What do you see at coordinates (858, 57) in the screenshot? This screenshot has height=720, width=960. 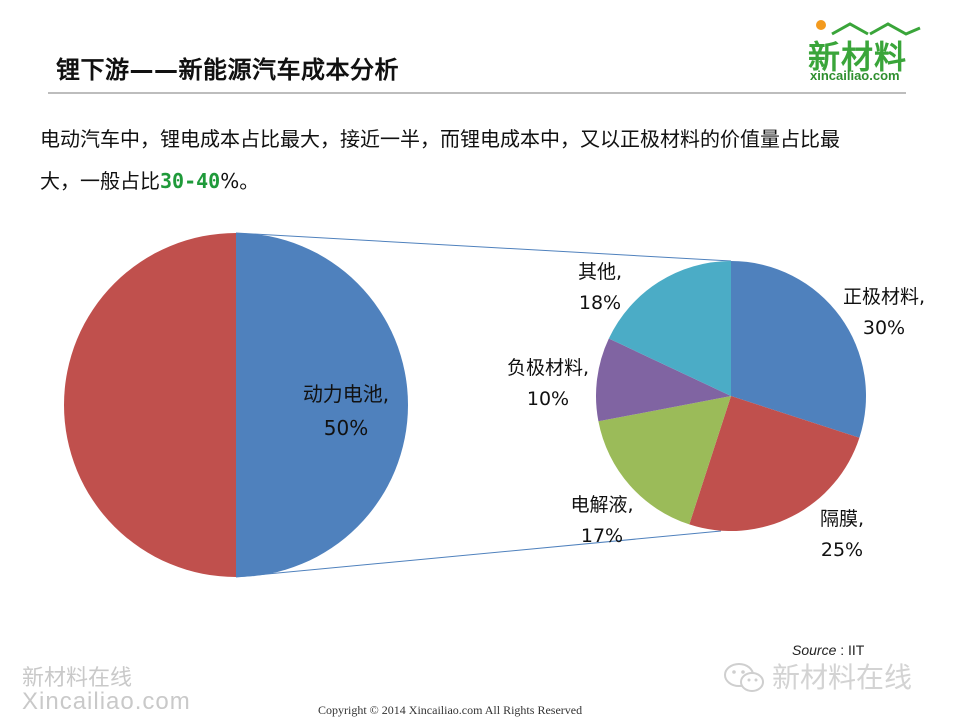 I see `logo-wordmark: 新材料` at bounding box center [858, 57].